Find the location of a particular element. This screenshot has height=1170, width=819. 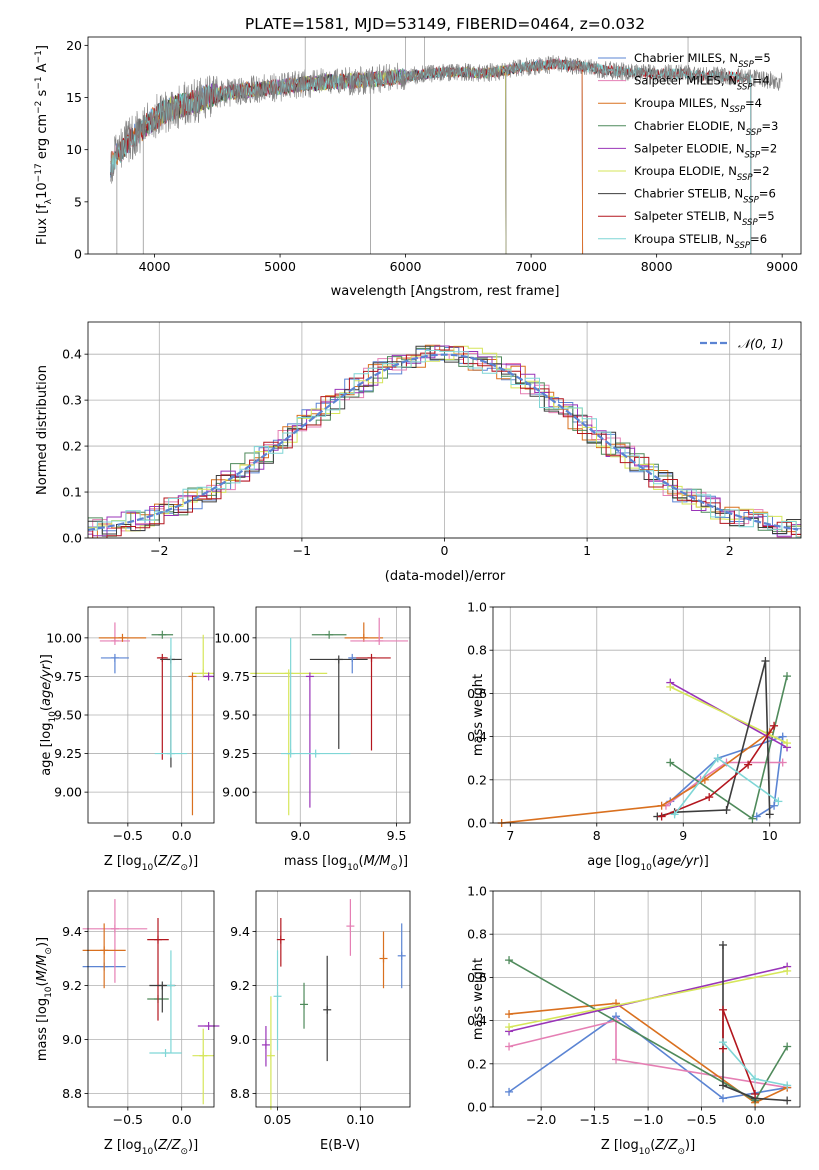

age-vs-metallicity-y-axis-label: age [log10(age/yr)] is located at coordinates (48, 715).